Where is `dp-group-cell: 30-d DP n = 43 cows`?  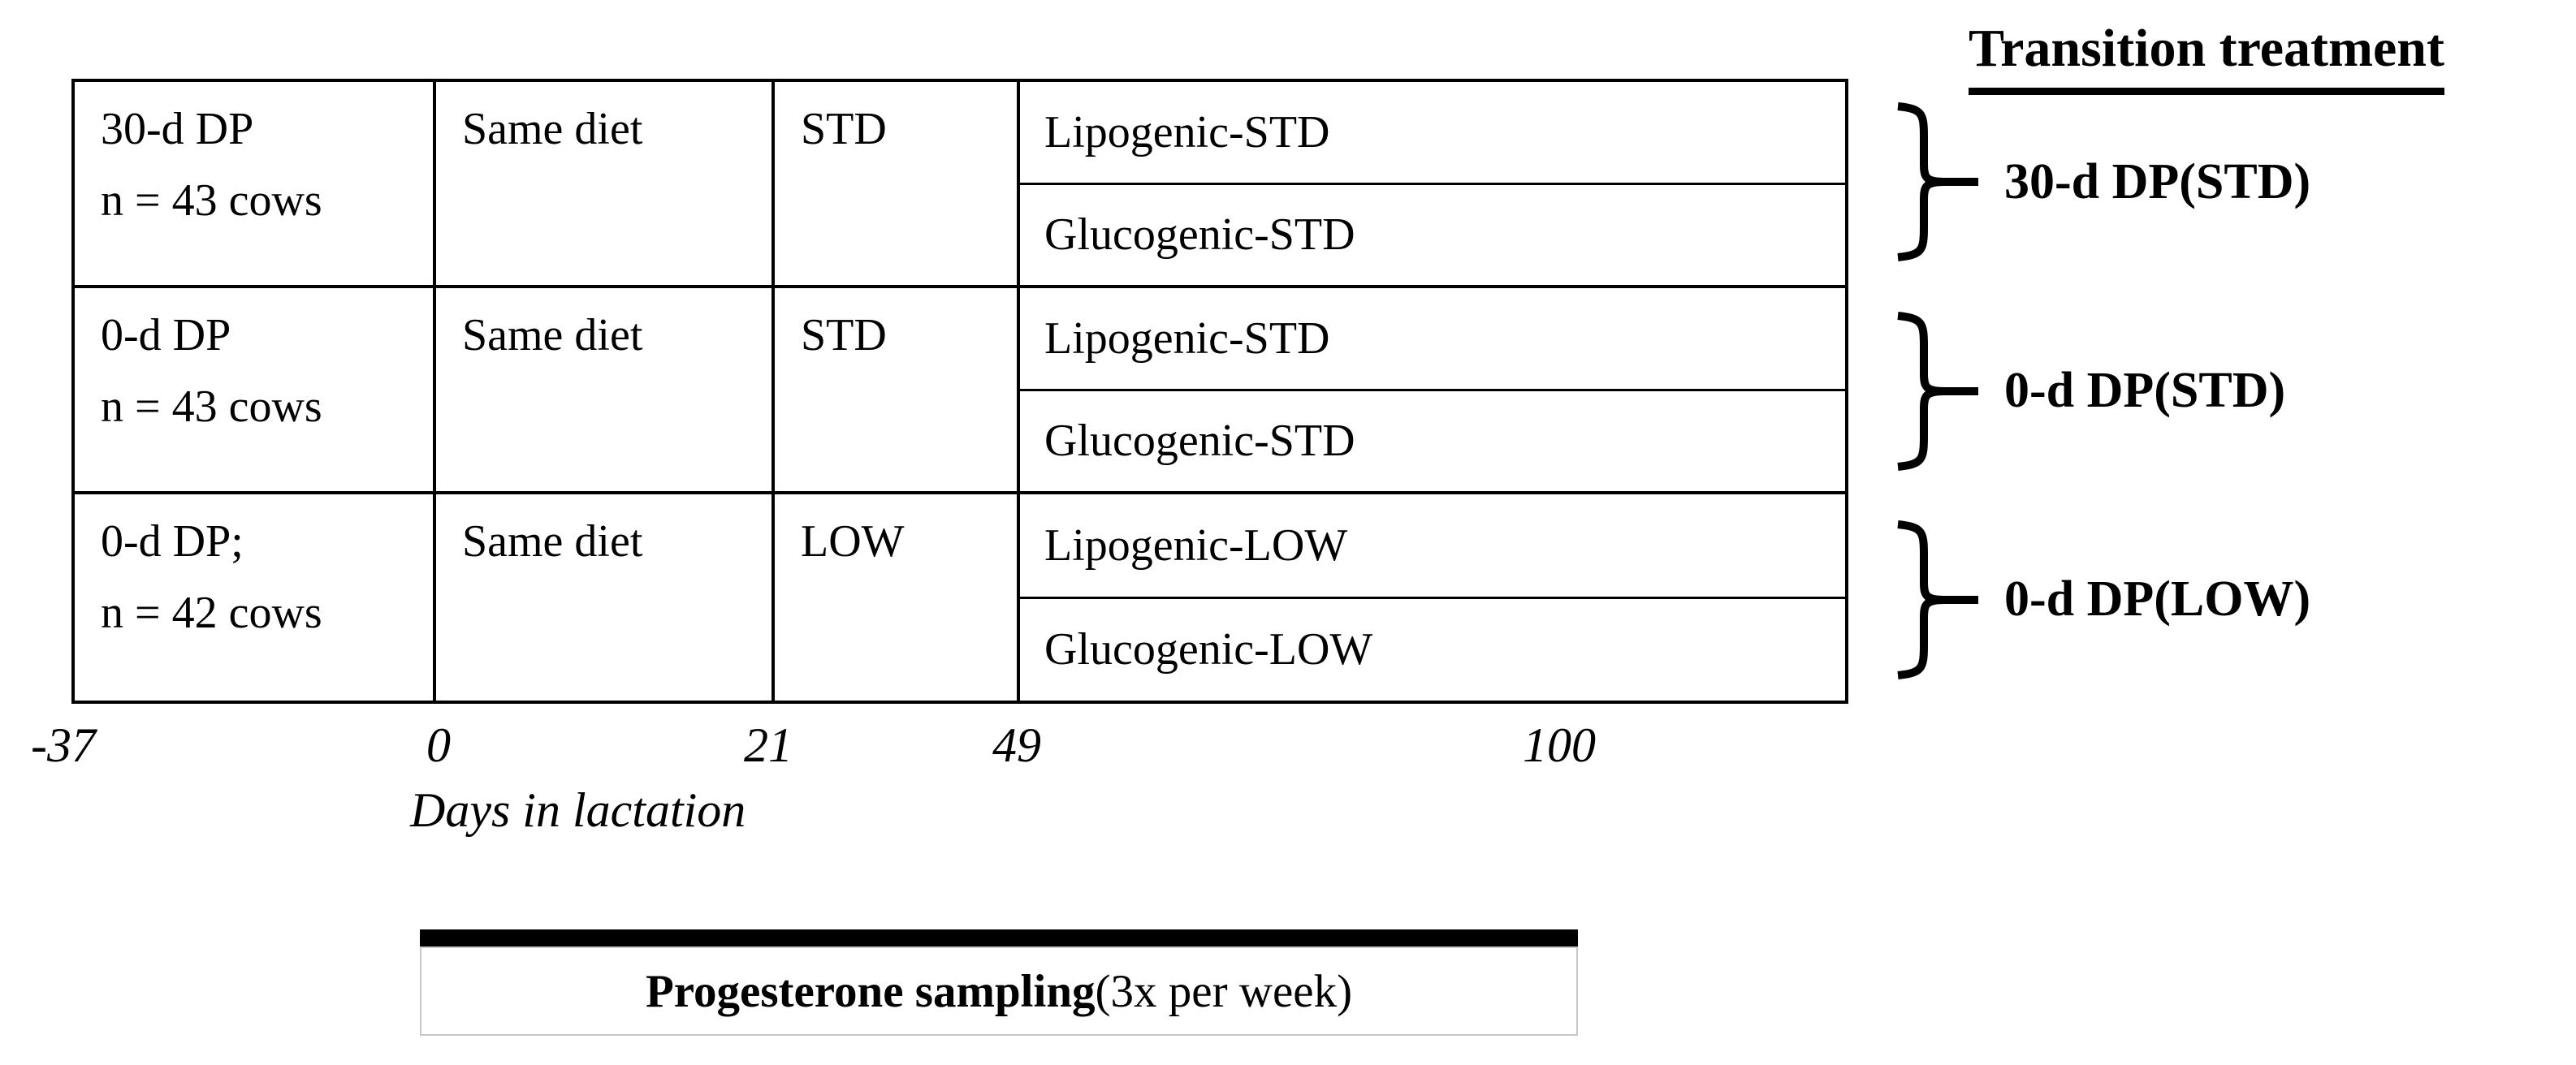 dp-group-cell: 30-d DP n = 43 cows is located at coordinates (256, 185).